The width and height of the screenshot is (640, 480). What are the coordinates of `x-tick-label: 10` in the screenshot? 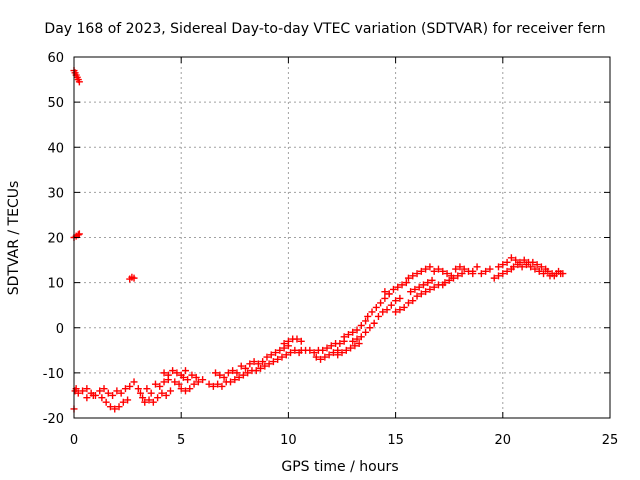 It's located at (288, 440).